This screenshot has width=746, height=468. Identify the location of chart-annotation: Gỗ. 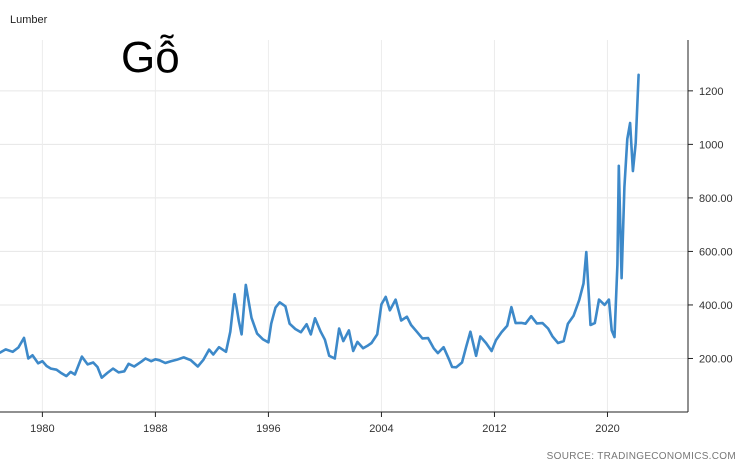
(150, 57).